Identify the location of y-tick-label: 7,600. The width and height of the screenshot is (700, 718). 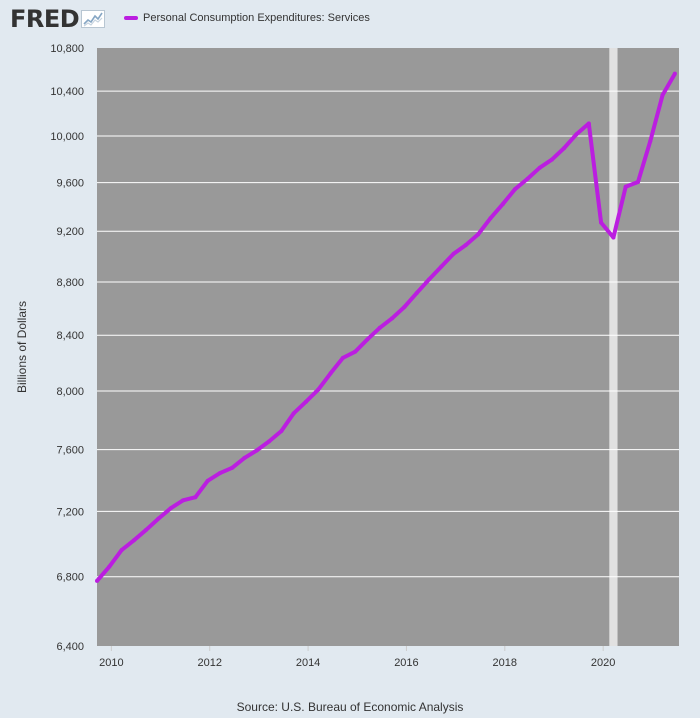
(70, 451).